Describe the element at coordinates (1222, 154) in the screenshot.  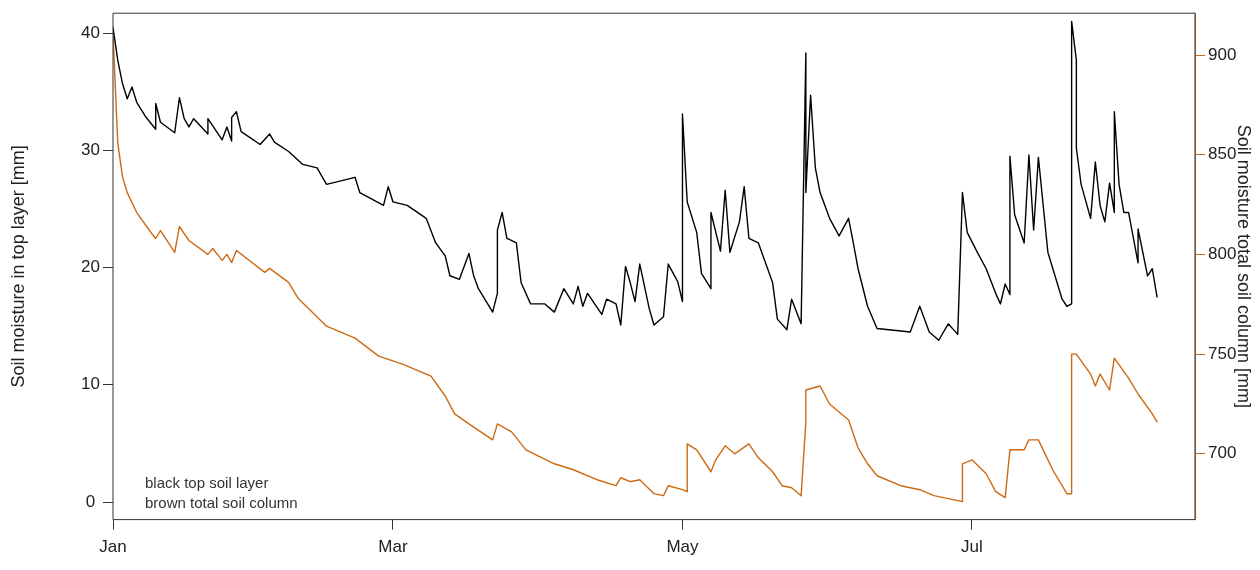
I see `y2-tick-label: 850` at that location.